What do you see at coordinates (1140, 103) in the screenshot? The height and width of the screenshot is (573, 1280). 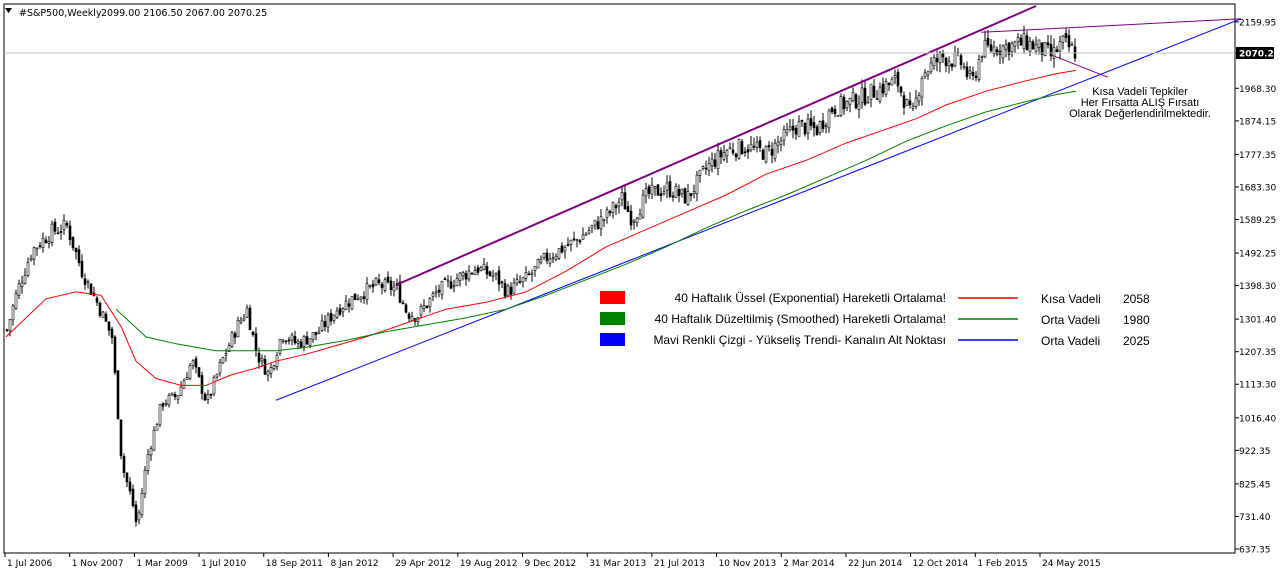 I see `annotation-line-2: Her Fırsatta ALIŞ Fırsatı` at bounding box center [1140, 103].